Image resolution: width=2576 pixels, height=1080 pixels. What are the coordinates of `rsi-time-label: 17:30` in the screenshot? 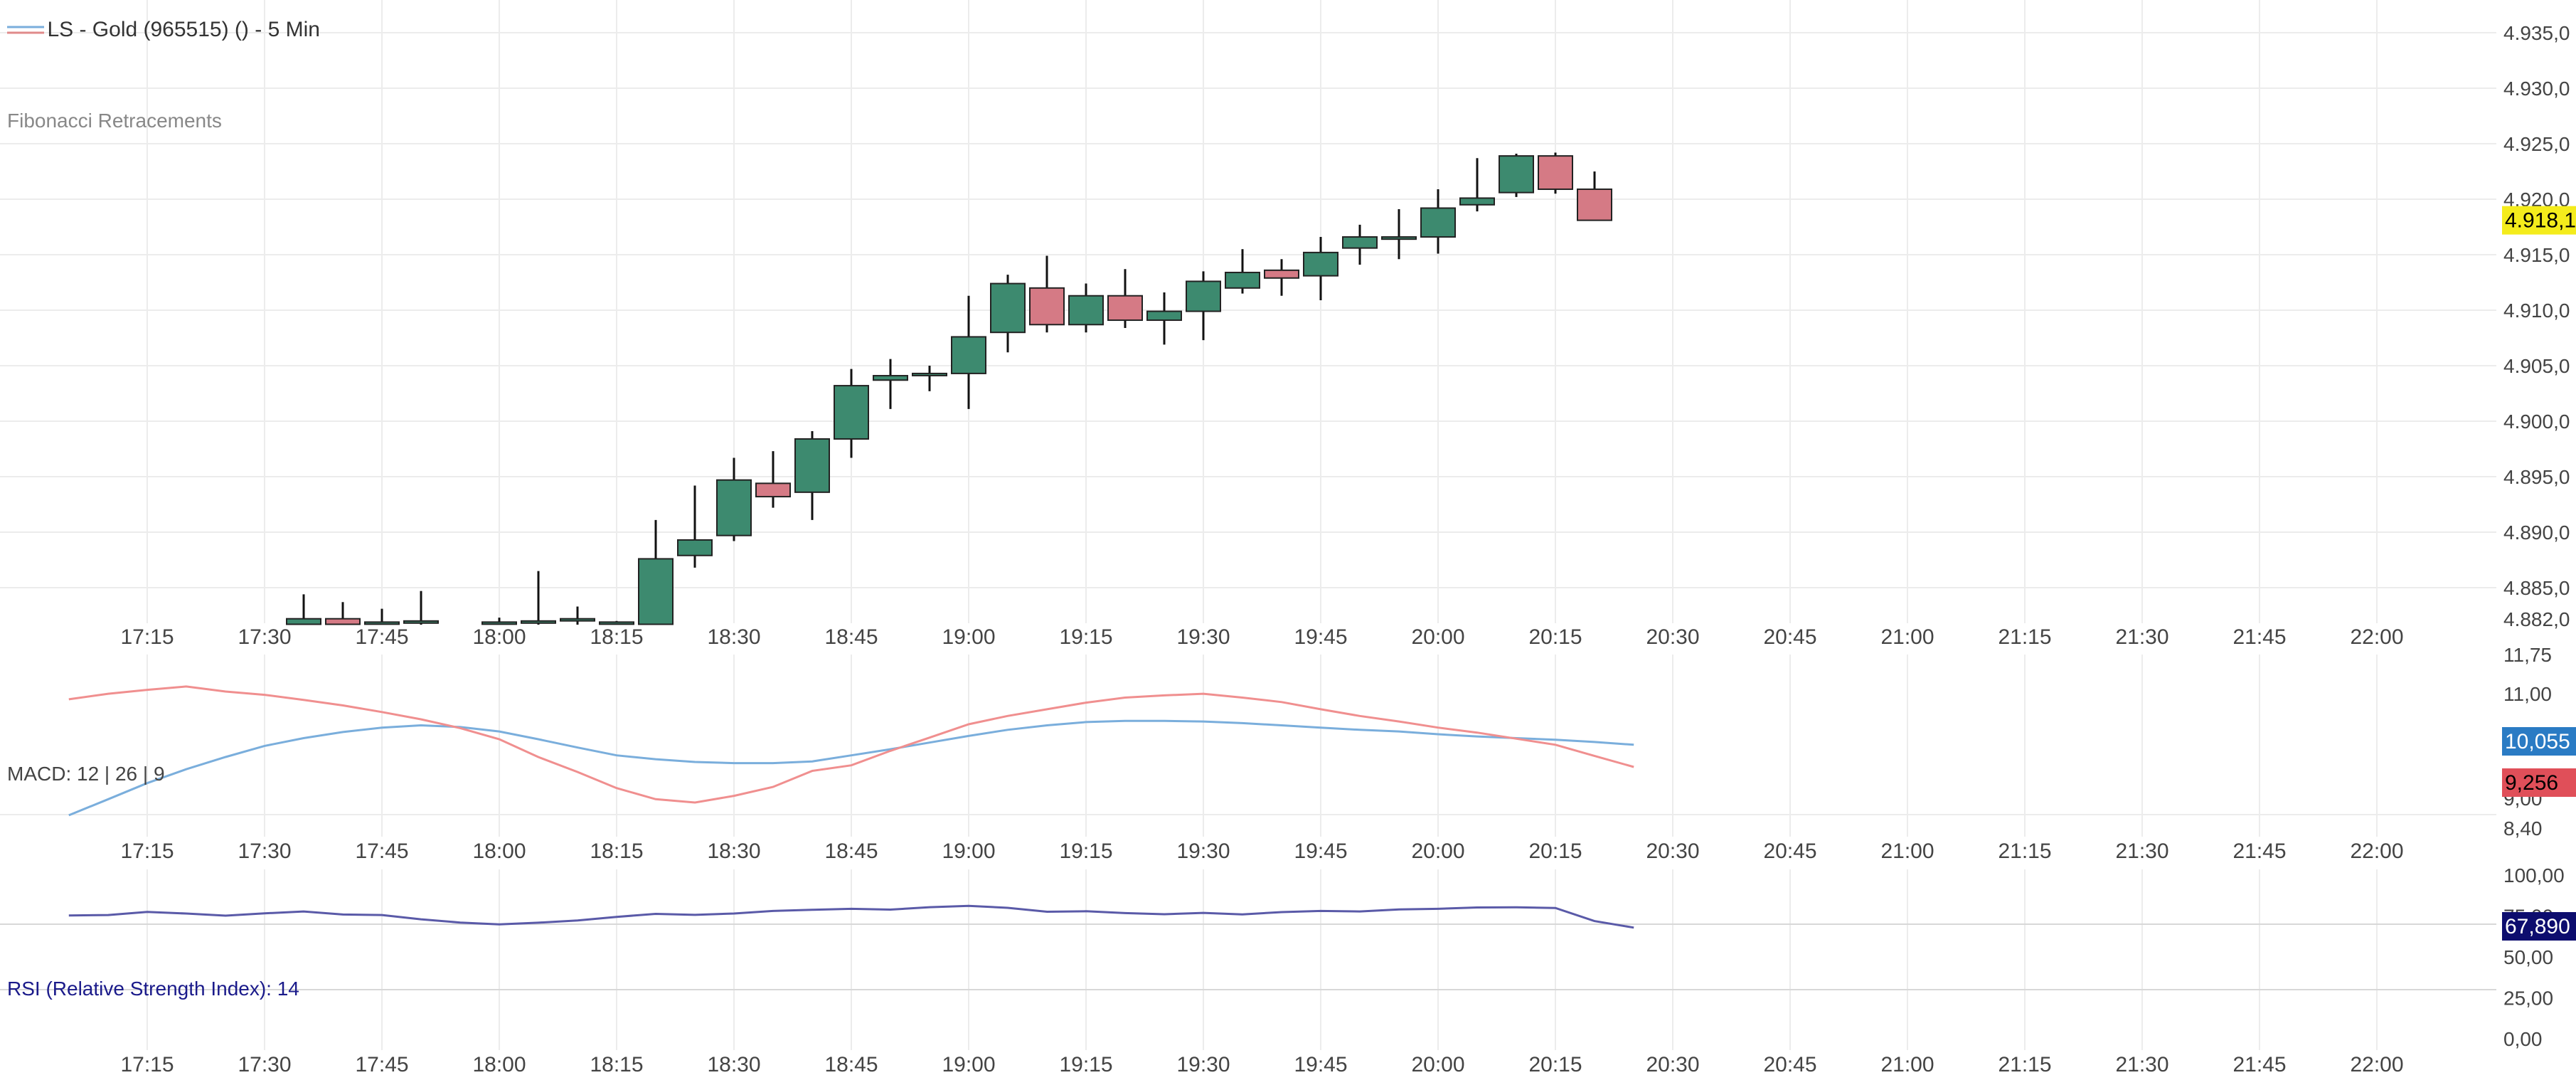 It's located at (264, 1064).